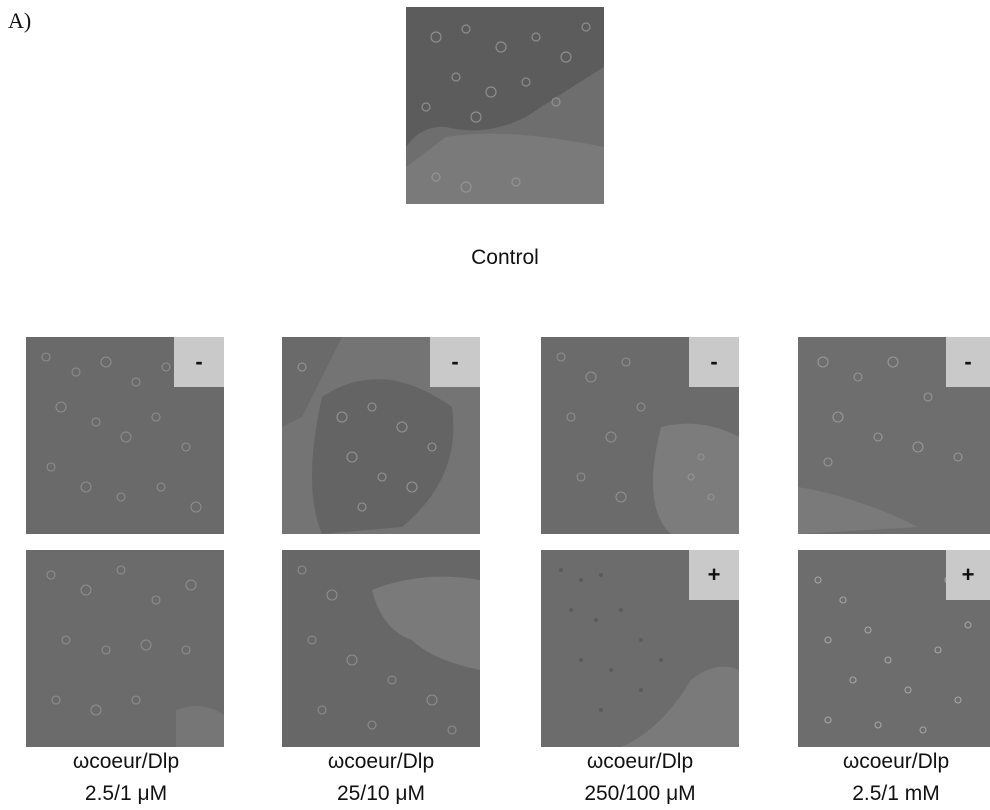 Image resolution: width=990 pixels, height=810 pixels. I want to click on column-label-col3: ωcoeur/Dlp 250/100 μM, so click(640, 778).